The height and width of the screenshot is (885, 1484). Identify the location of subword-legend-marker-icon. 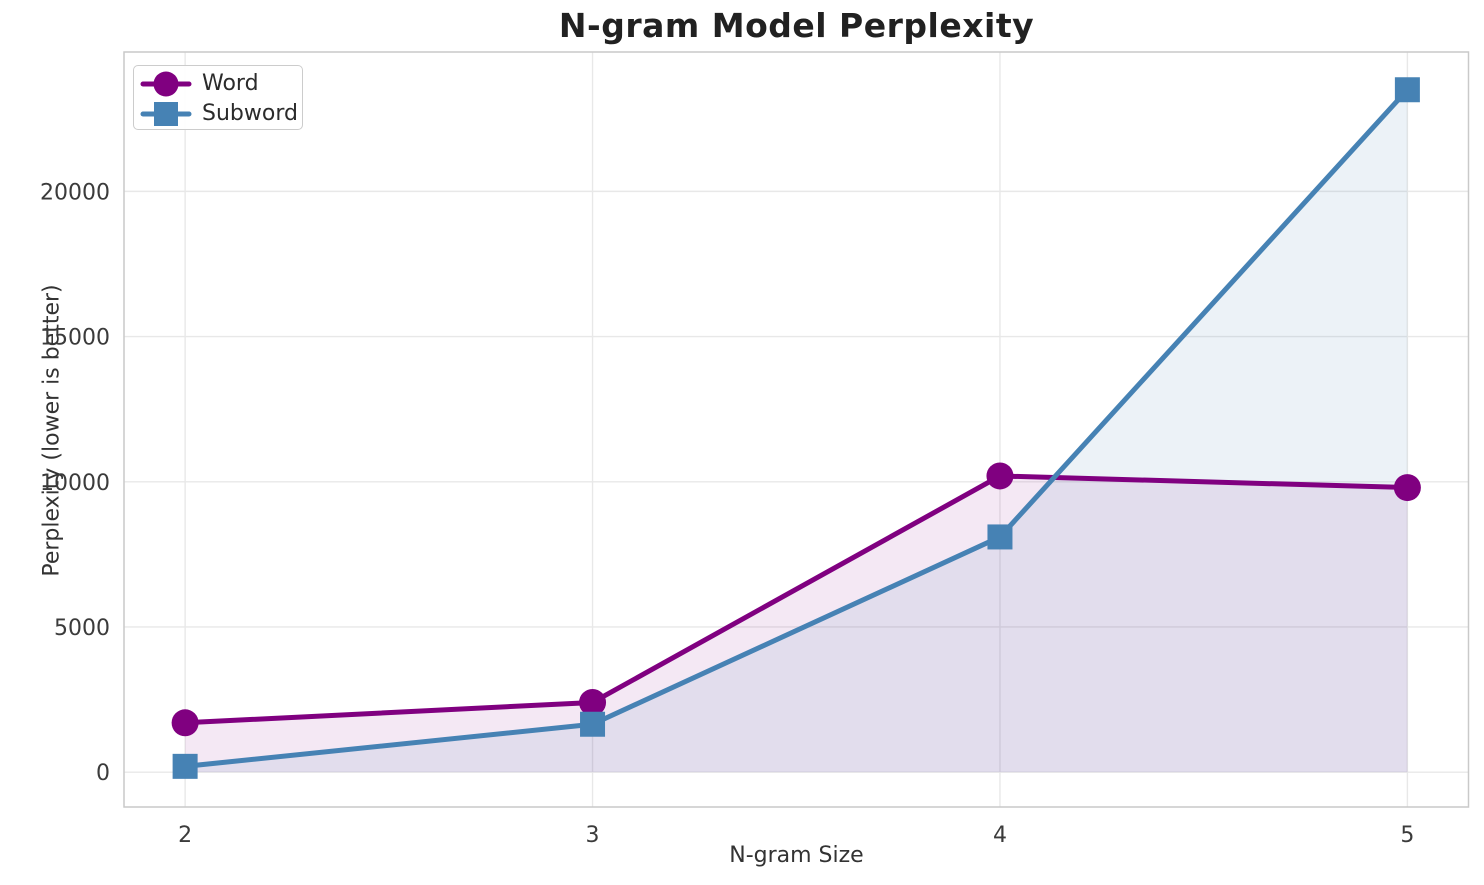
(166, 114).